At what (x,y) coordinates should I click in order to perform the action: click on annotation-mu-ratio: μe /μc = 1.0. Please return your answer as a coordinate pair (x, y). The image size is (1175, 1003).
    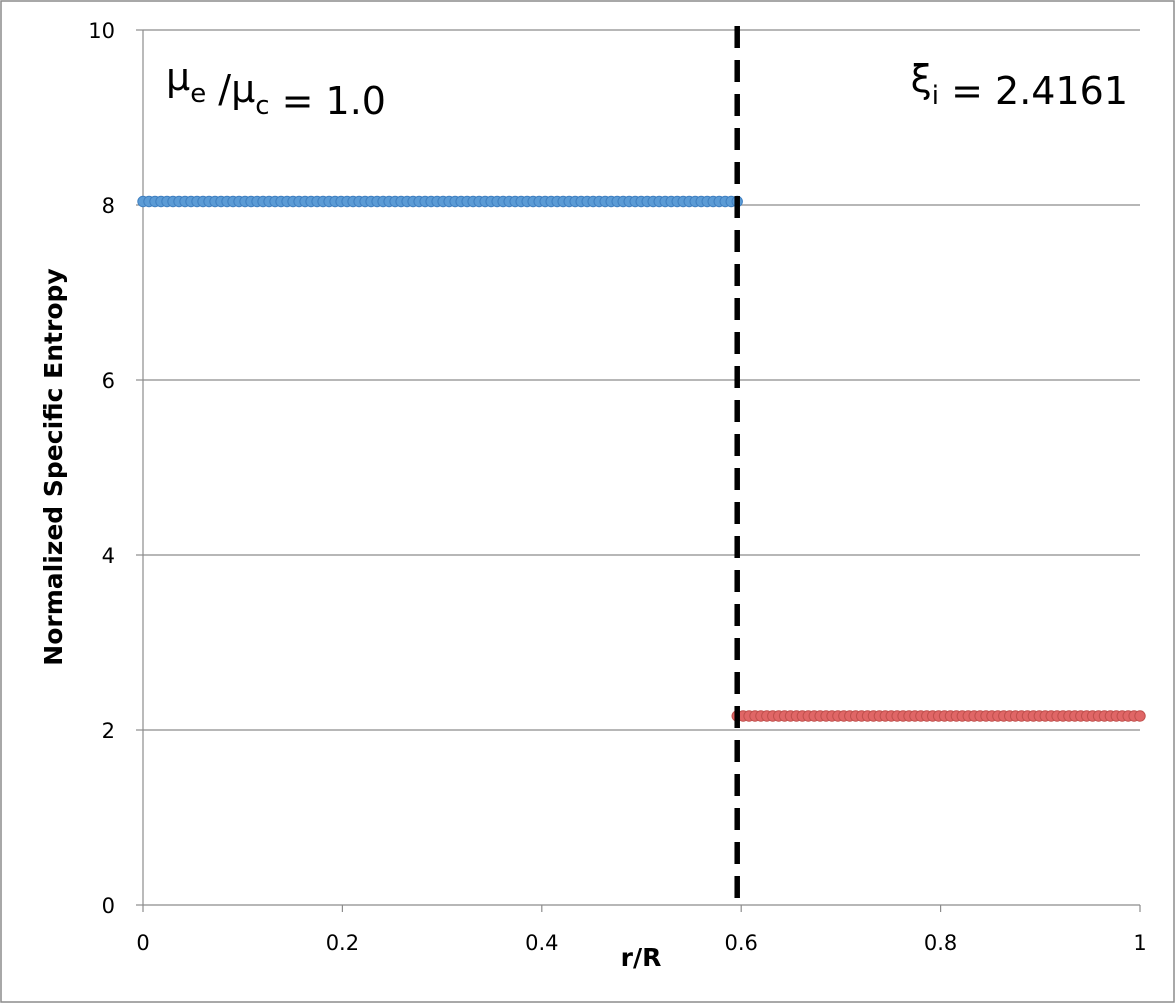
    Looking at the image, I should click on (276, 89).